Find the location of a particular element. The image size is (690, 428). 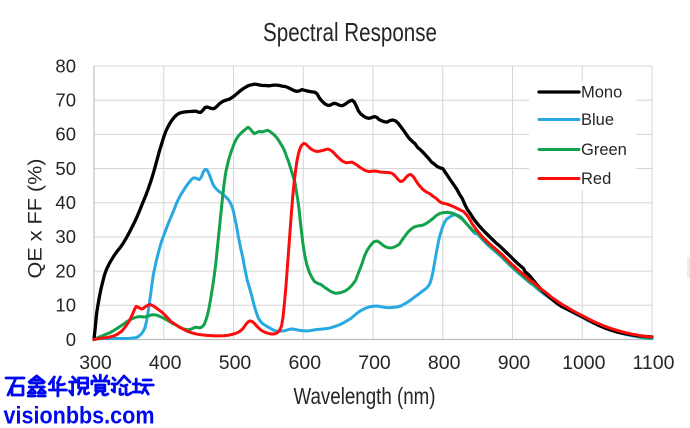

svg-text: 700 is located at coordinates (374, 363).